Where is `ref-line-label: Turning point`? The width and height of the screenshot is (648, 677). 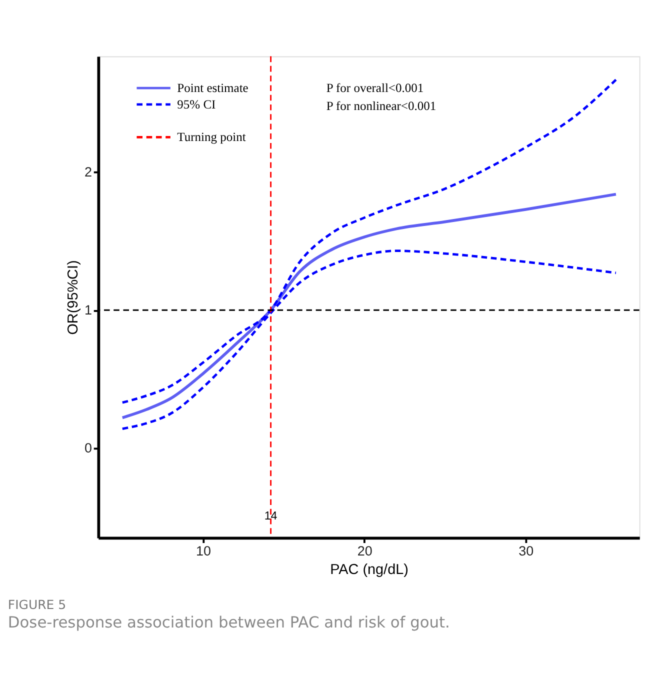
ref-line-label: Turning point is located at coordinates (211, 137).